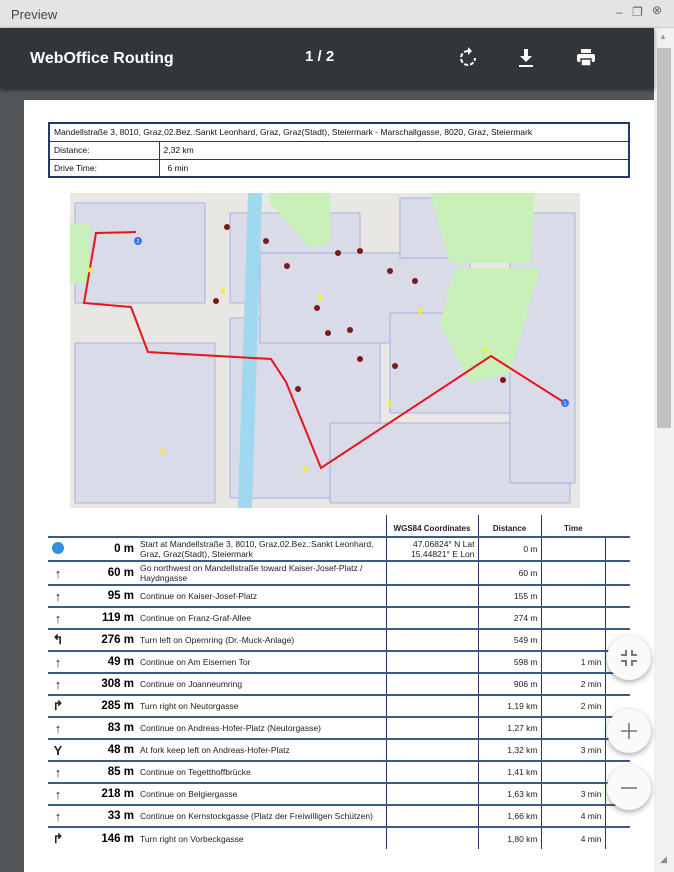 This screenshot has height=872, width=674. Describe the element at coordinates (509, 727) in the screenshot. I see `cumulative-distance: 1,27 km` at that location.